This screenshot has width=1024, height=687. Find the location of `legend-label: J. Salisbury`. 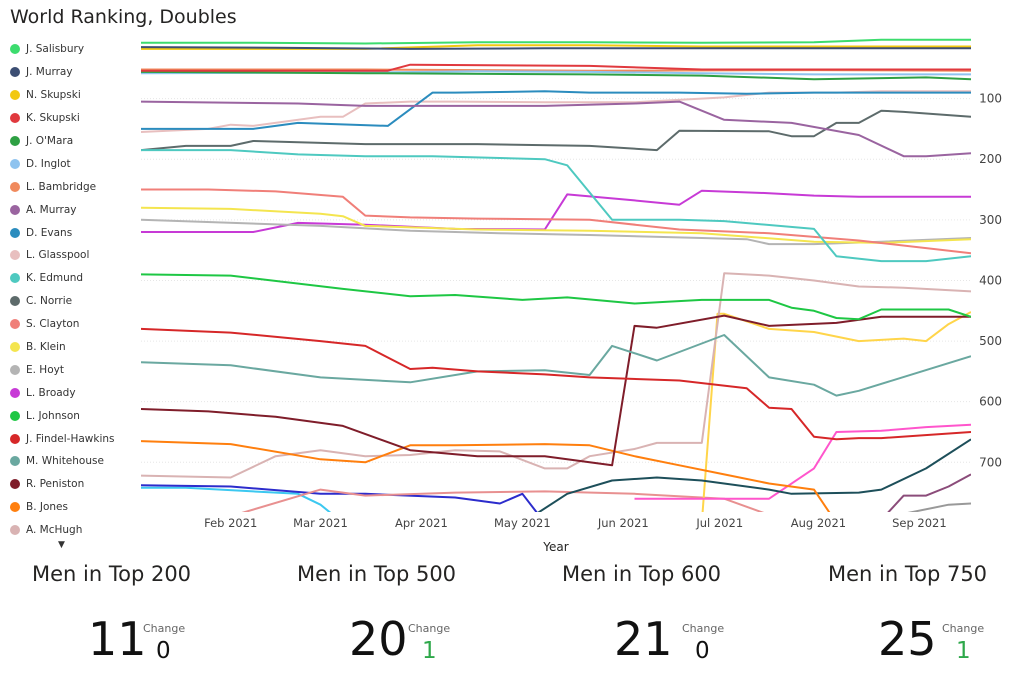

legend-label: J. Salisbury is located at coordinates (55, 49).